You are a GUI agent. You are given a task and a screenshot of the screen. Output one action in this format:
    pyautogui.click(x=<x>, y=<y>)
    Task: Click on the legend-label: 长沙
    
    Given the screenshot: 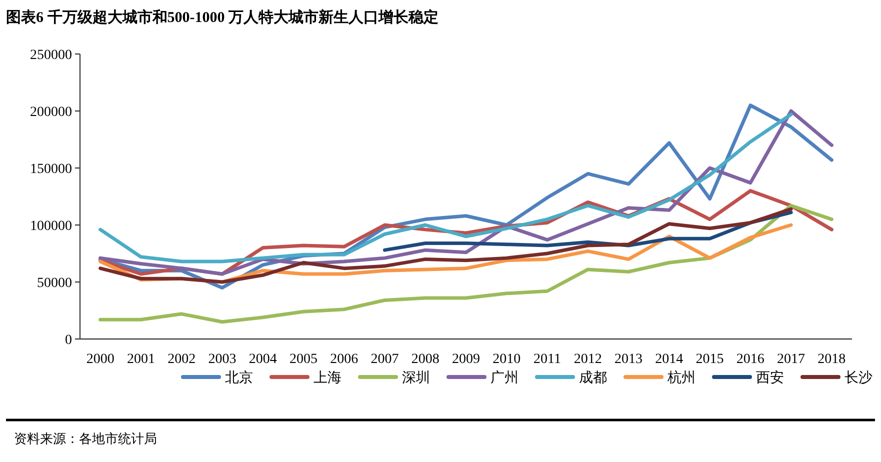 What is the action you would take?
    pyautogui.click(x=858, y=378)
    